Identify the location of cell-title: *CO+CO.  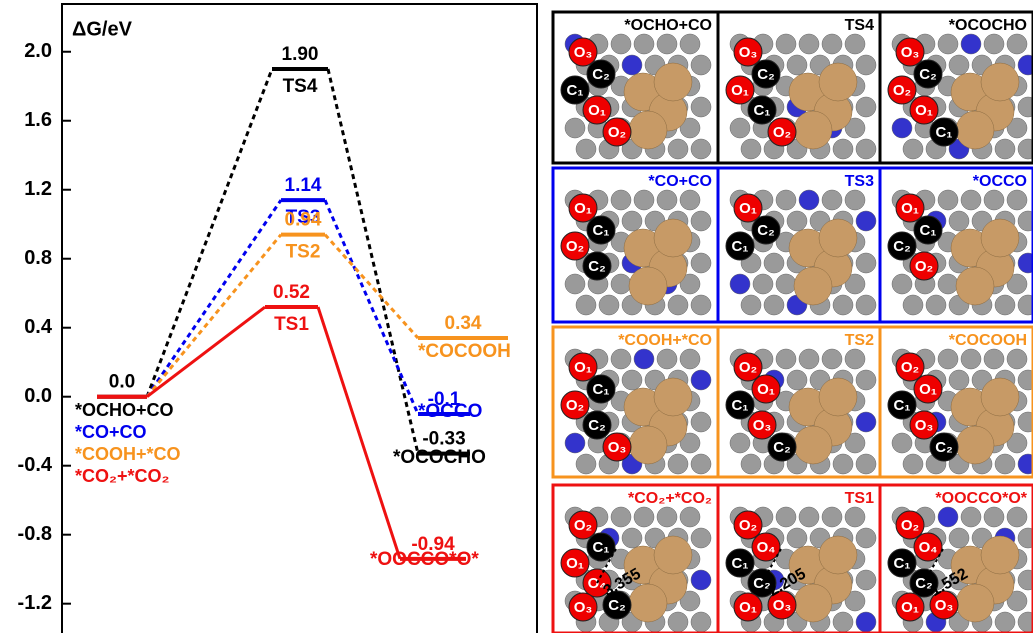
(680, 181).